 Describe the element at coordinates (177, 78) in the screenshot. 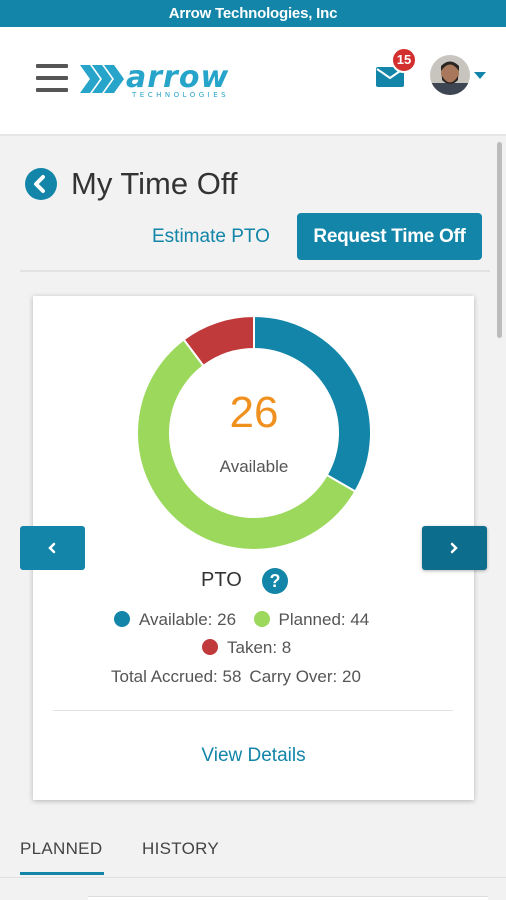

I see `svg-text: arrow` at that location.